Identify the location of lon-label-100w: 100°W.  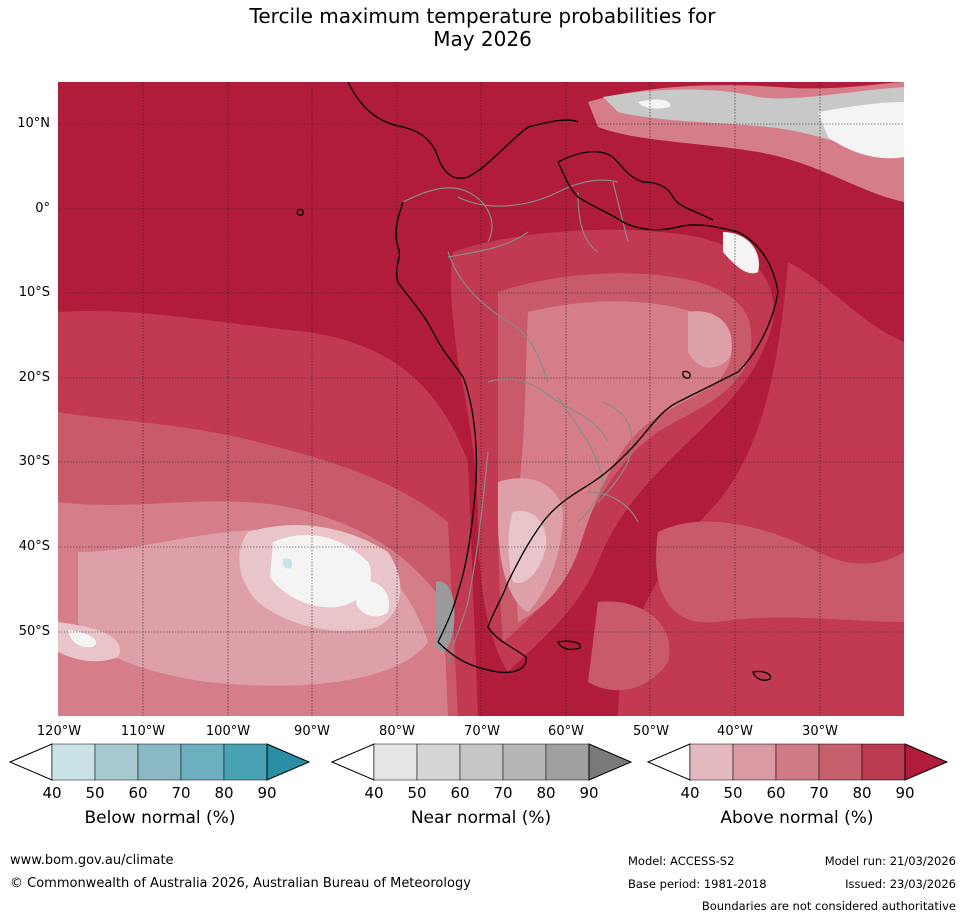
(228, 731).